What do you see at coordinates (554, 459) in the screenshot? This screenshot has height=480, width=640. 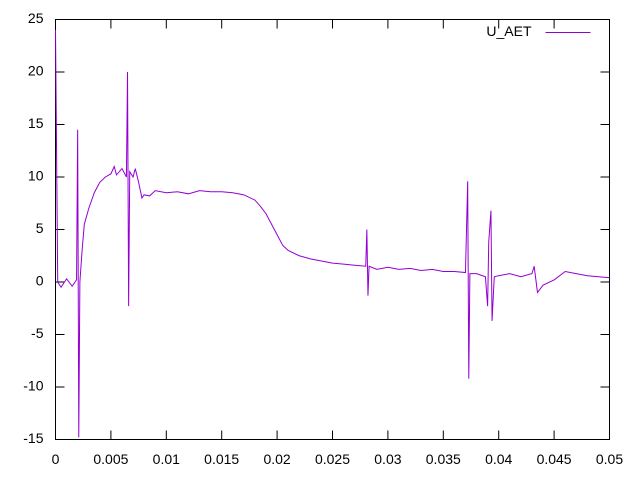 I see `x-tick-label: 0.045` at bounding box center [554, 459].